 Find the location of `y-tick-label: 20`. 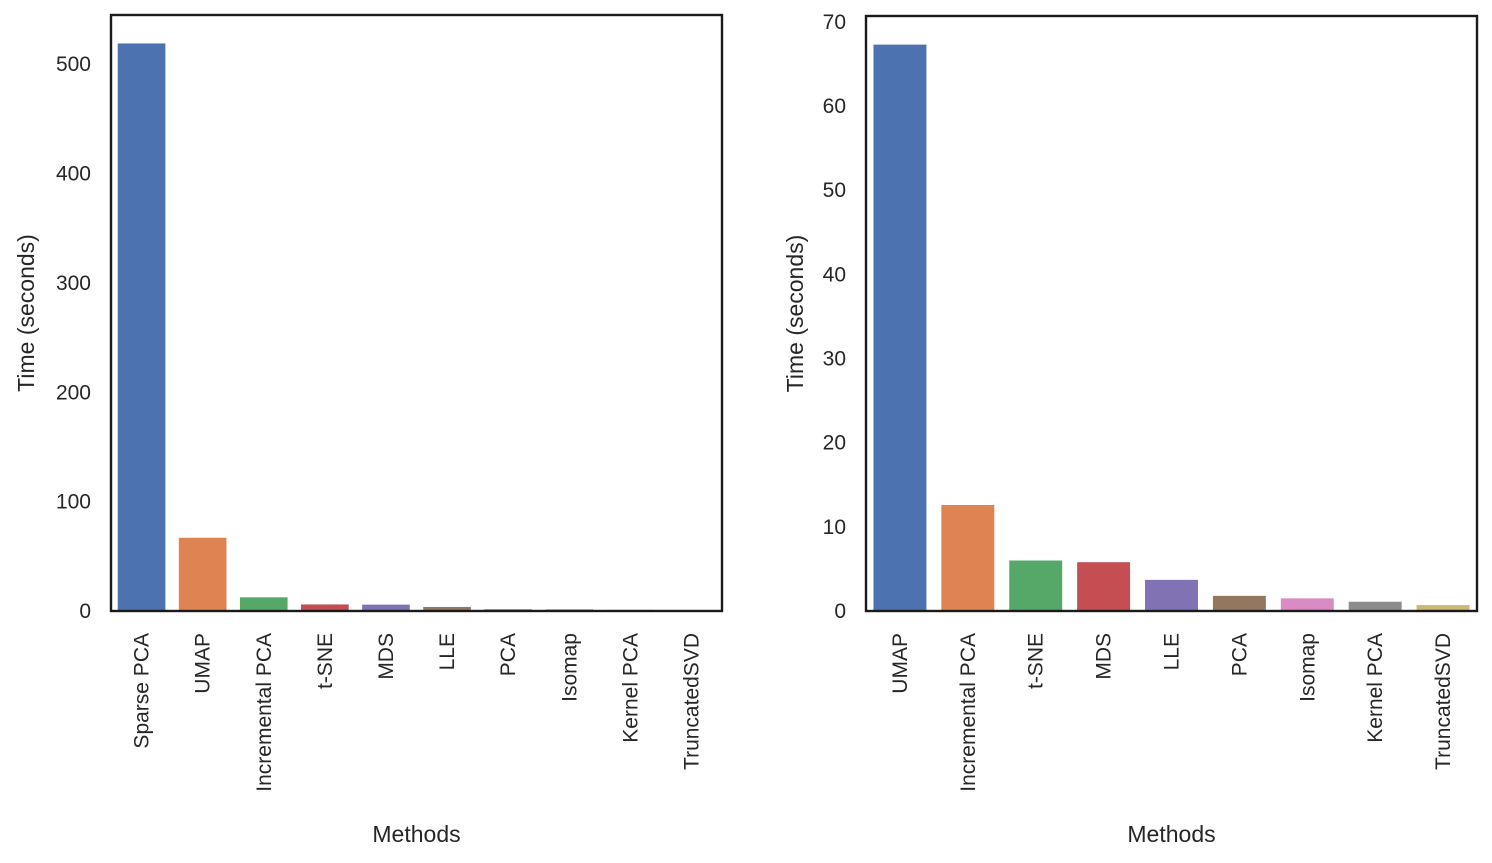

y-tick-label: 20 is located at coordinates (834, 443).